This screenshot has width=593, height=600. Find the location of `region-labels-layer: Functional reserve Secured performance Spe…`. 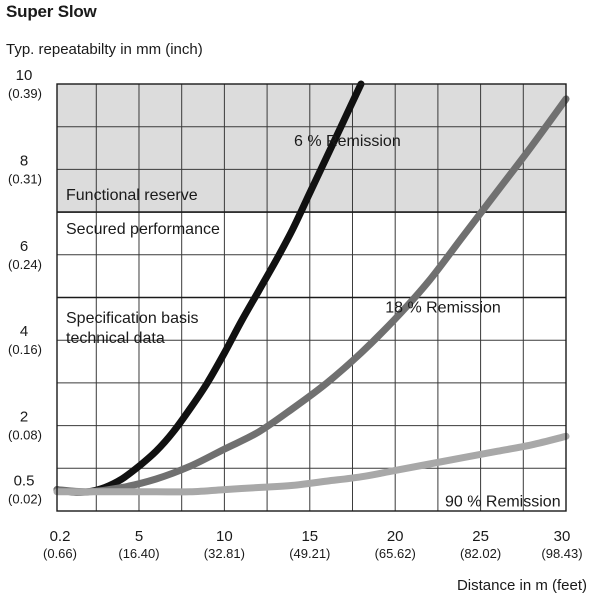

region-labels-layer: Functional reserve Secured performance Spe… is located at coordinates (143, 267).